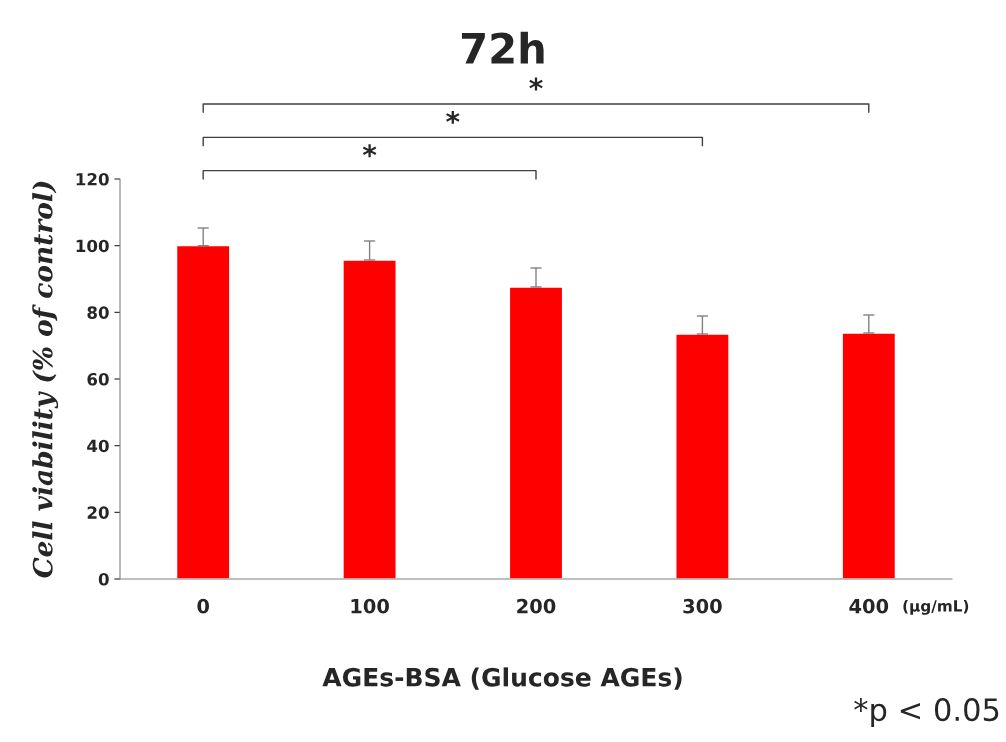 This screenshot has width=1006, height=742. What do you see at coordinates (370, 606) in the screenshot?
I see `x-tick-label: 100` at bounding box center [370, 606].